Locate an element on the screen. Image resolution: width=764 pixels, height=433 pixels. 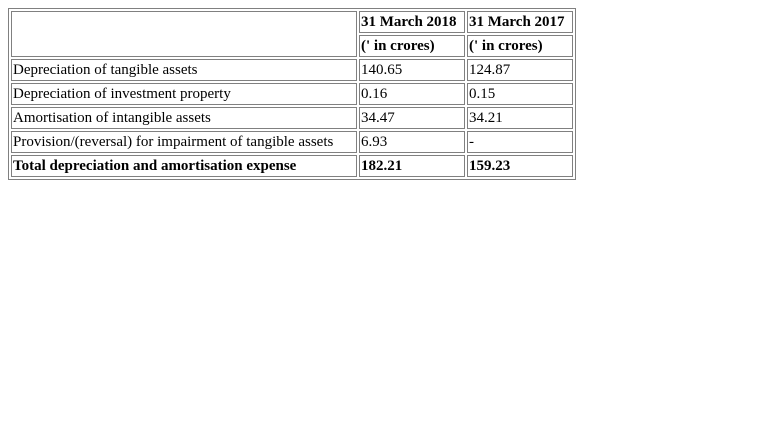
row-label: Depreciation of tangible assets is located at coordinates (184, 70).